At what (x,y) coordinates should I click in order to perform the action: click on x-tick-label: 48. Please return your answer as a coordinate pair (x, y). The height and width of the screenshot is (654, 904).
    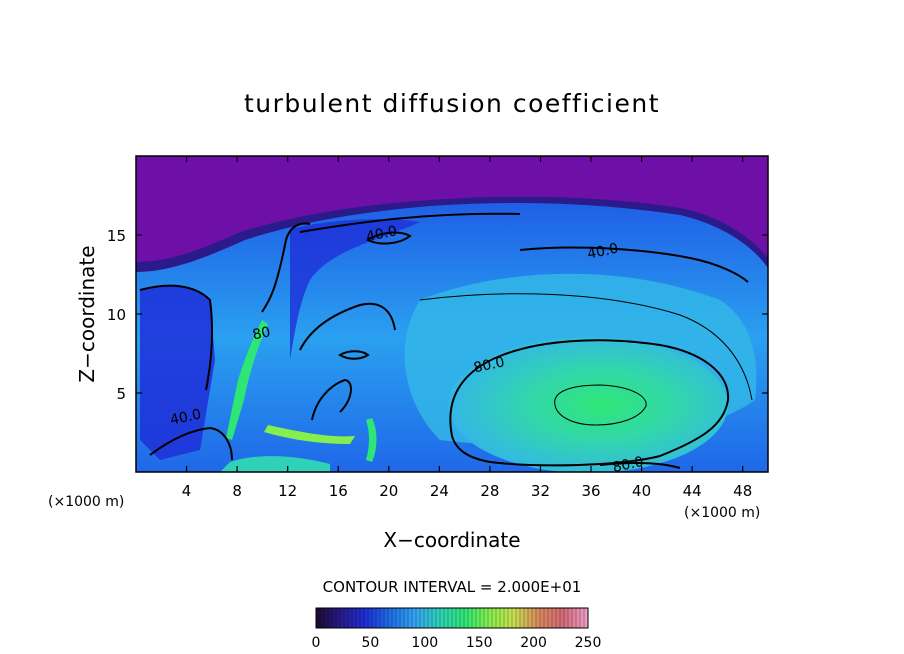
    Looking at the image, I should click on (742, 491).